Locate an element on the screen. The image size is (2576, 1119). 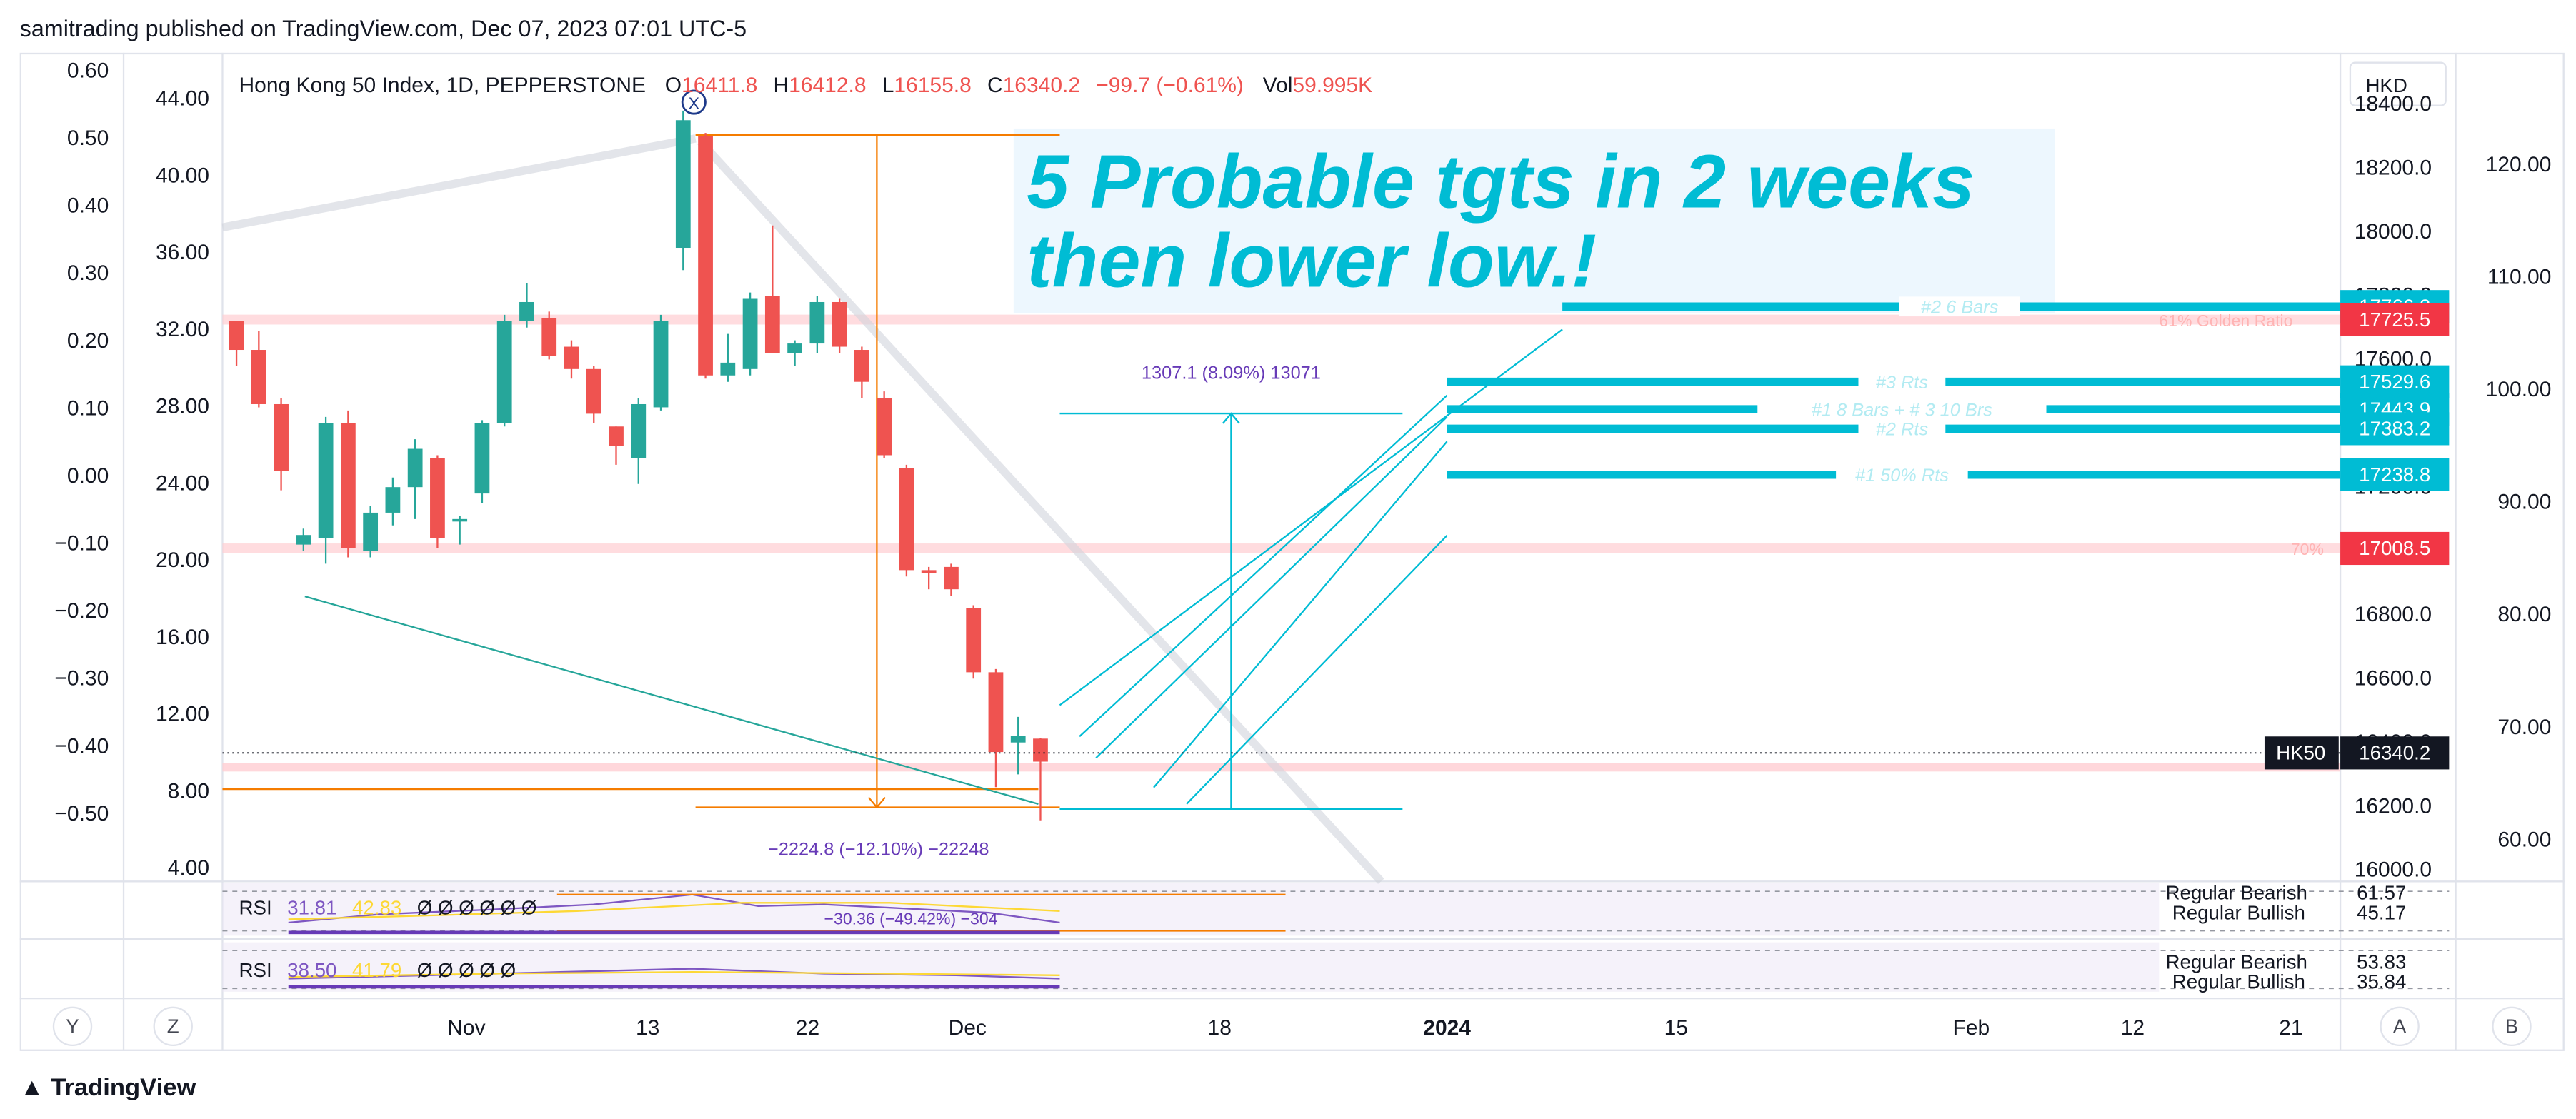
rsi-name-2: RSI is located at coordinates (256, 970).